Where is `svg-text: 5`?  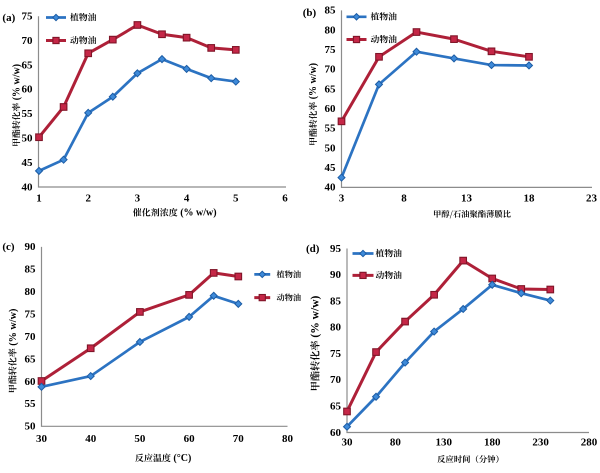
svg-text: 5 is located at coordinates (236, 199).